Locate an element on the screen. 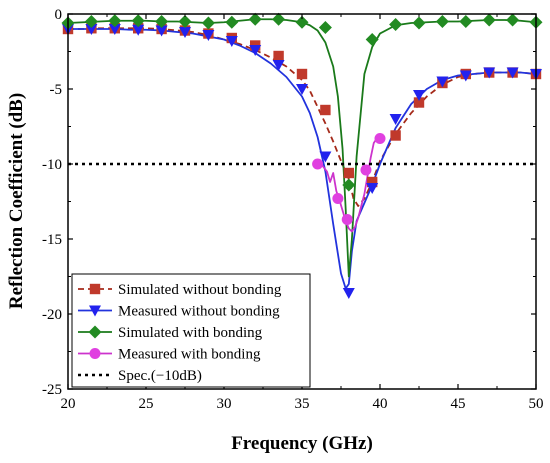 The image size is (550, 463). x-tick-label: 20 is located at coordinates (68, 404).